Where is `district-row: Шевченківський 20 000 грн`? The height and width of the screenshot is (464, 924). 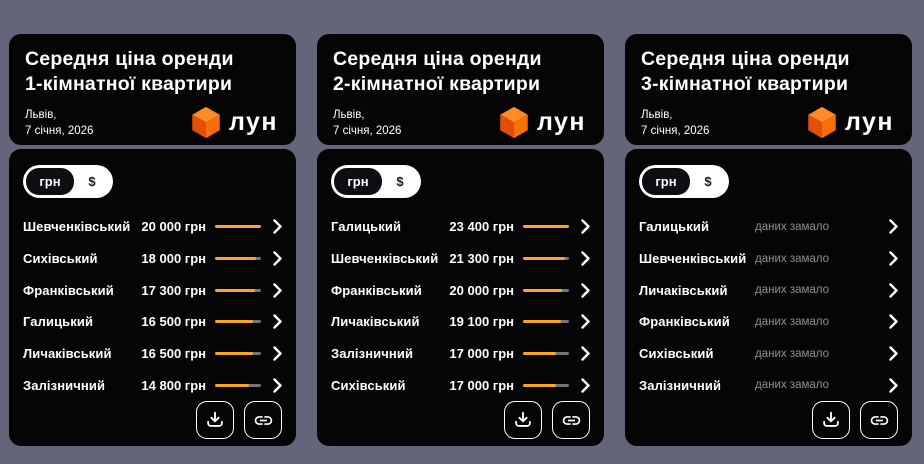
district-row: Шевченківський 20 000 грн is located at coordinates (152, 227).